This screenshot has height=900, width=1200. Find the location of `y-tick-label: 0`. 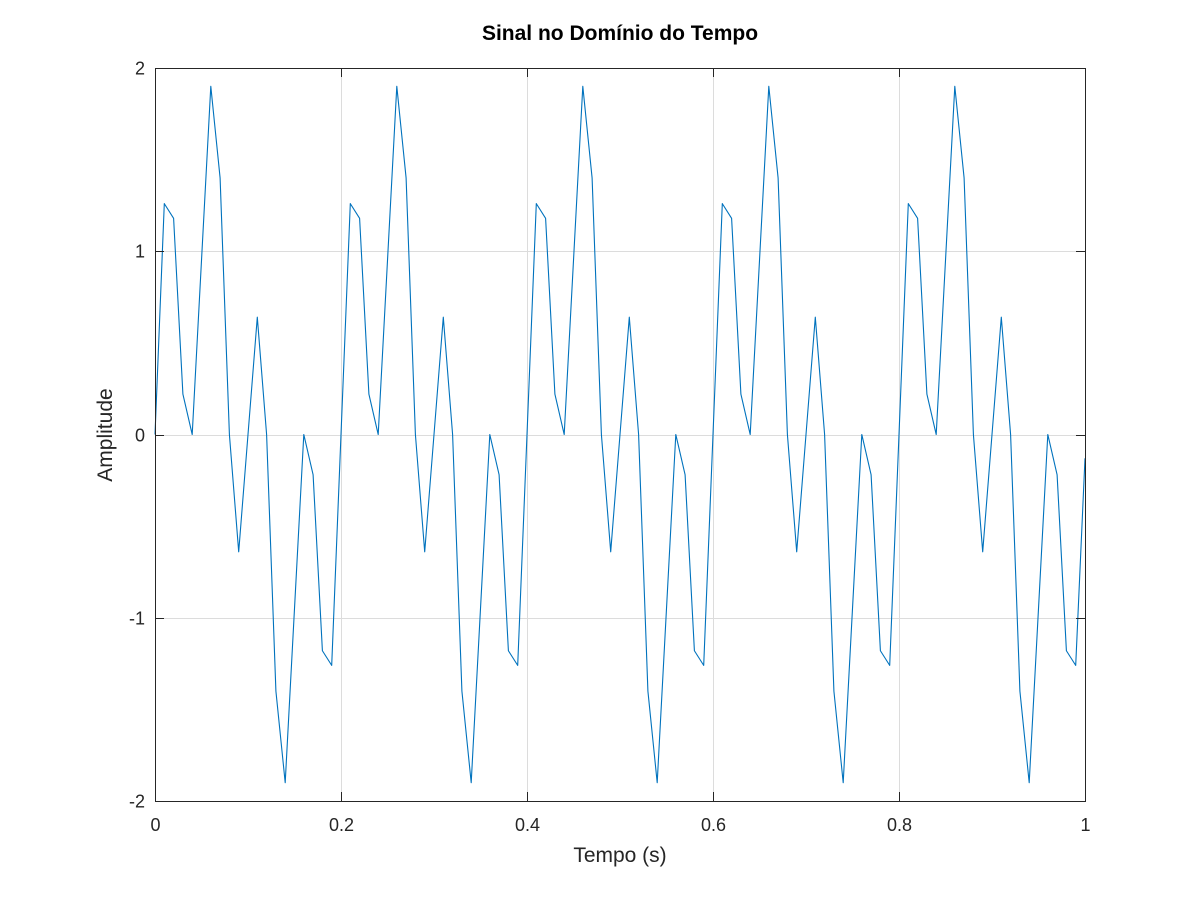

y-tick-label: 0 is located at coordinates (140, 436).